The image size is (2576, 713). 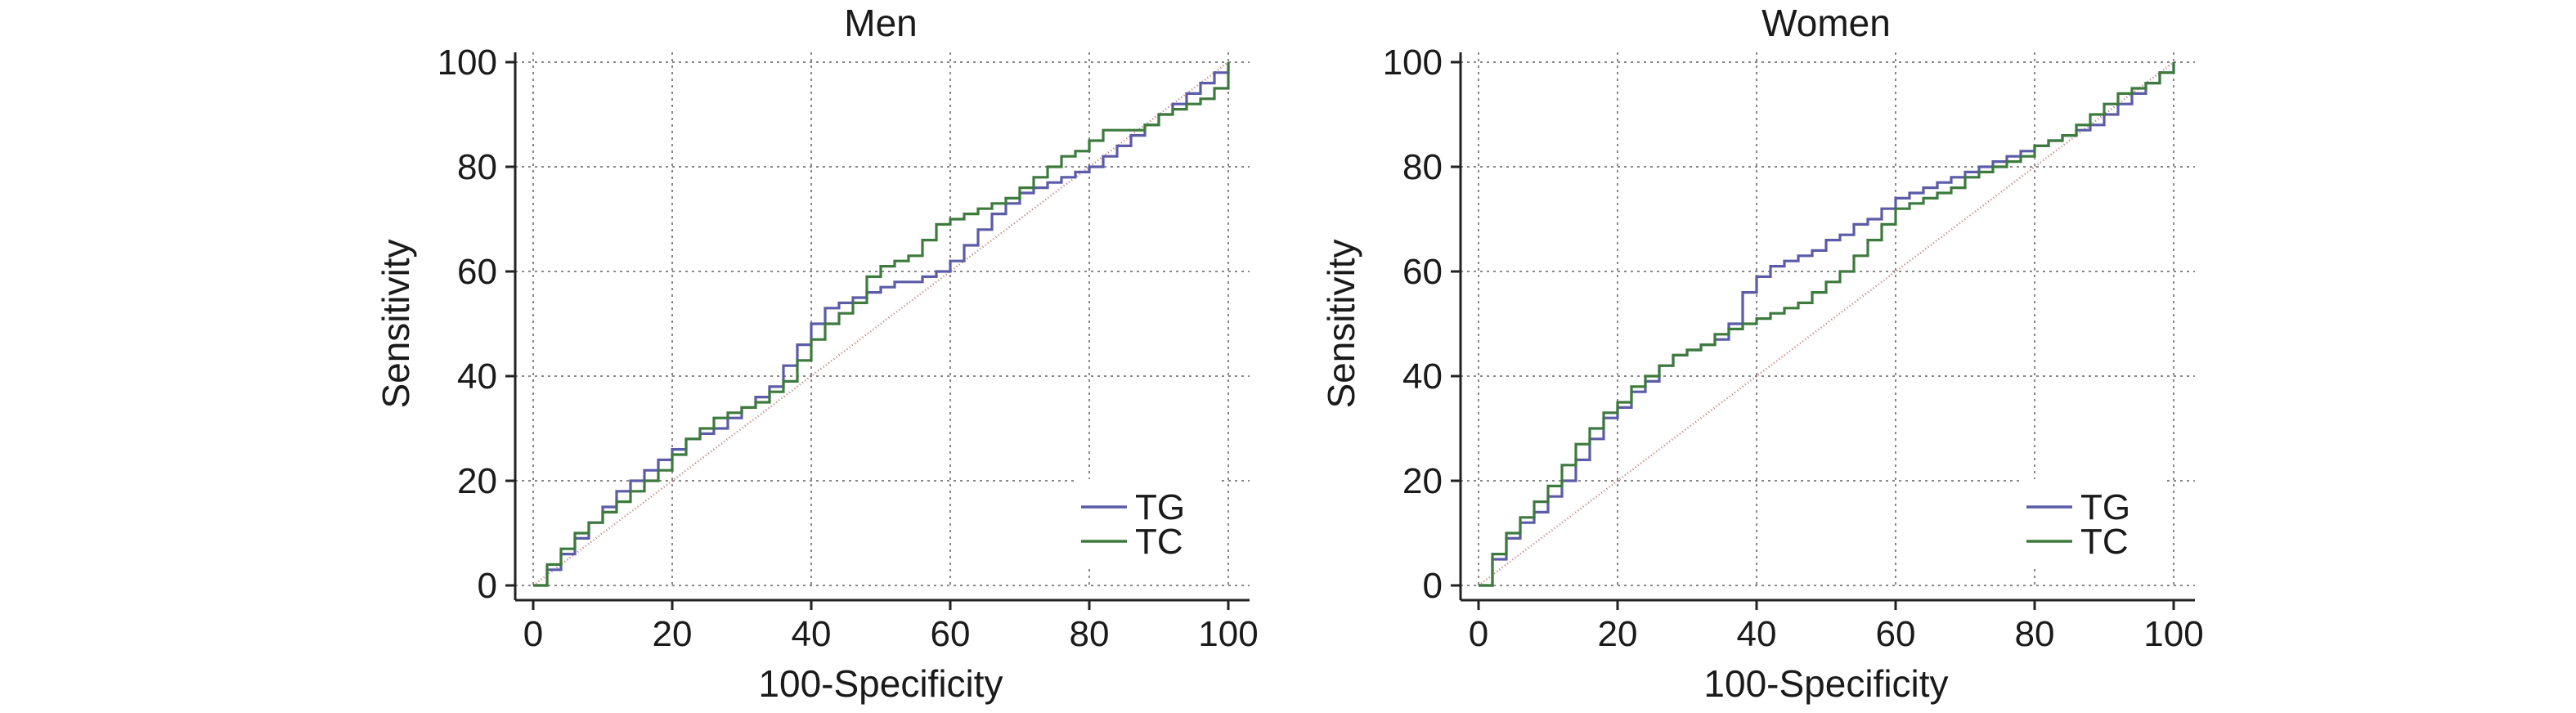 I want to click on chart-title: Men, so click(x=881, y=23).